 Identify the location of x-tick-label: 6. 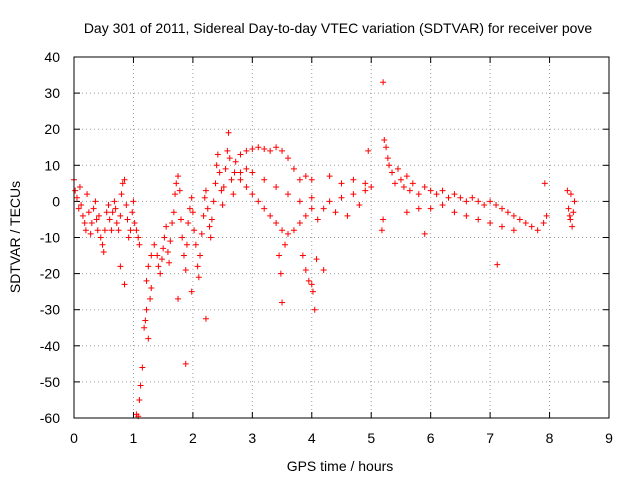
(431, 438).